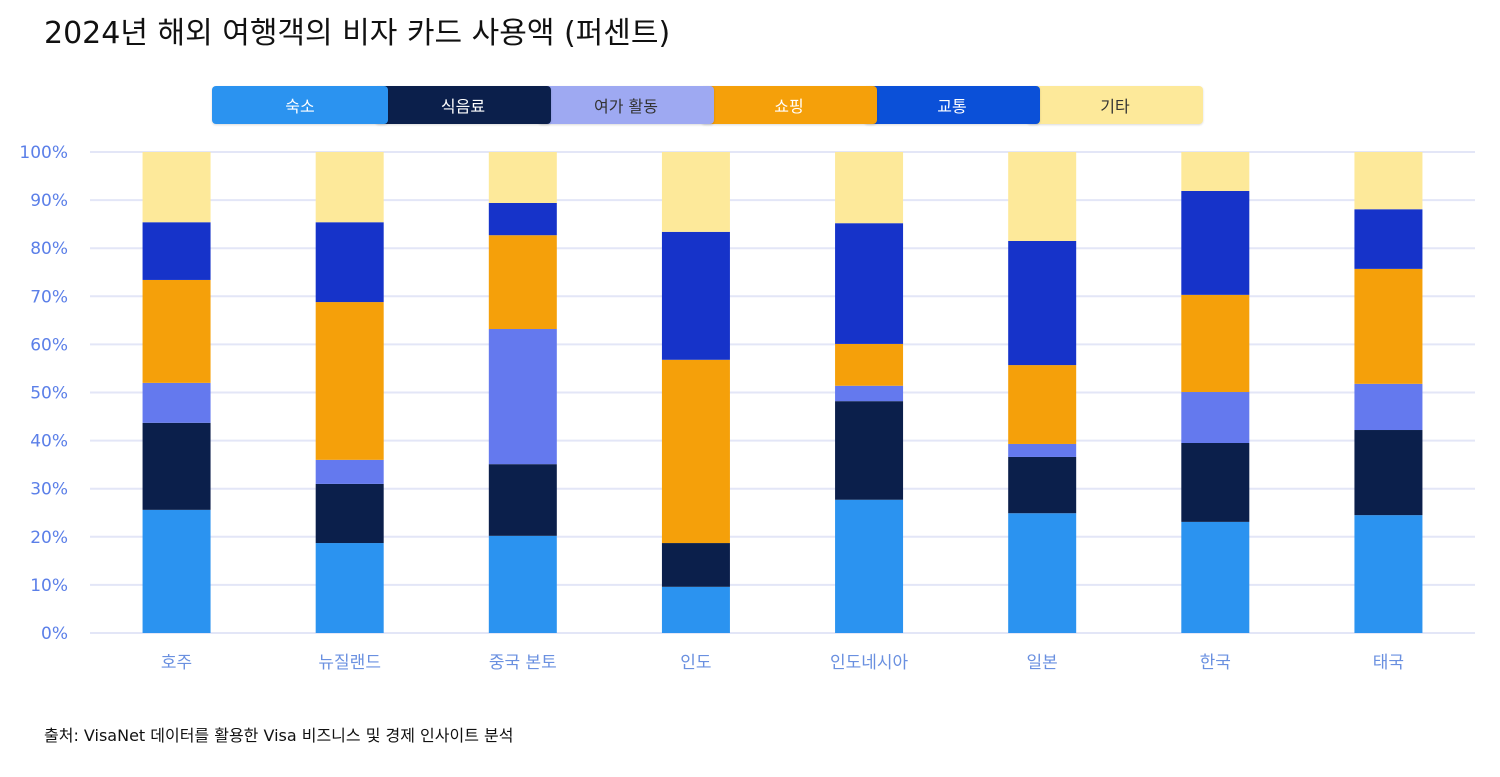 This screenshot has width=1500, height=777. I want to click on y-tick-label: 50%, so click(49, 394).